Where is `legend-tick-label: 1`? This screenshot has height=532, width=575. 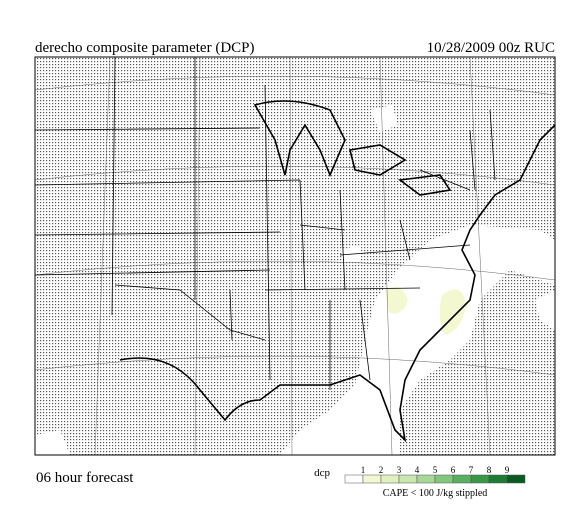
legend-tick-label: 1 is located at coordinates (363, 470).